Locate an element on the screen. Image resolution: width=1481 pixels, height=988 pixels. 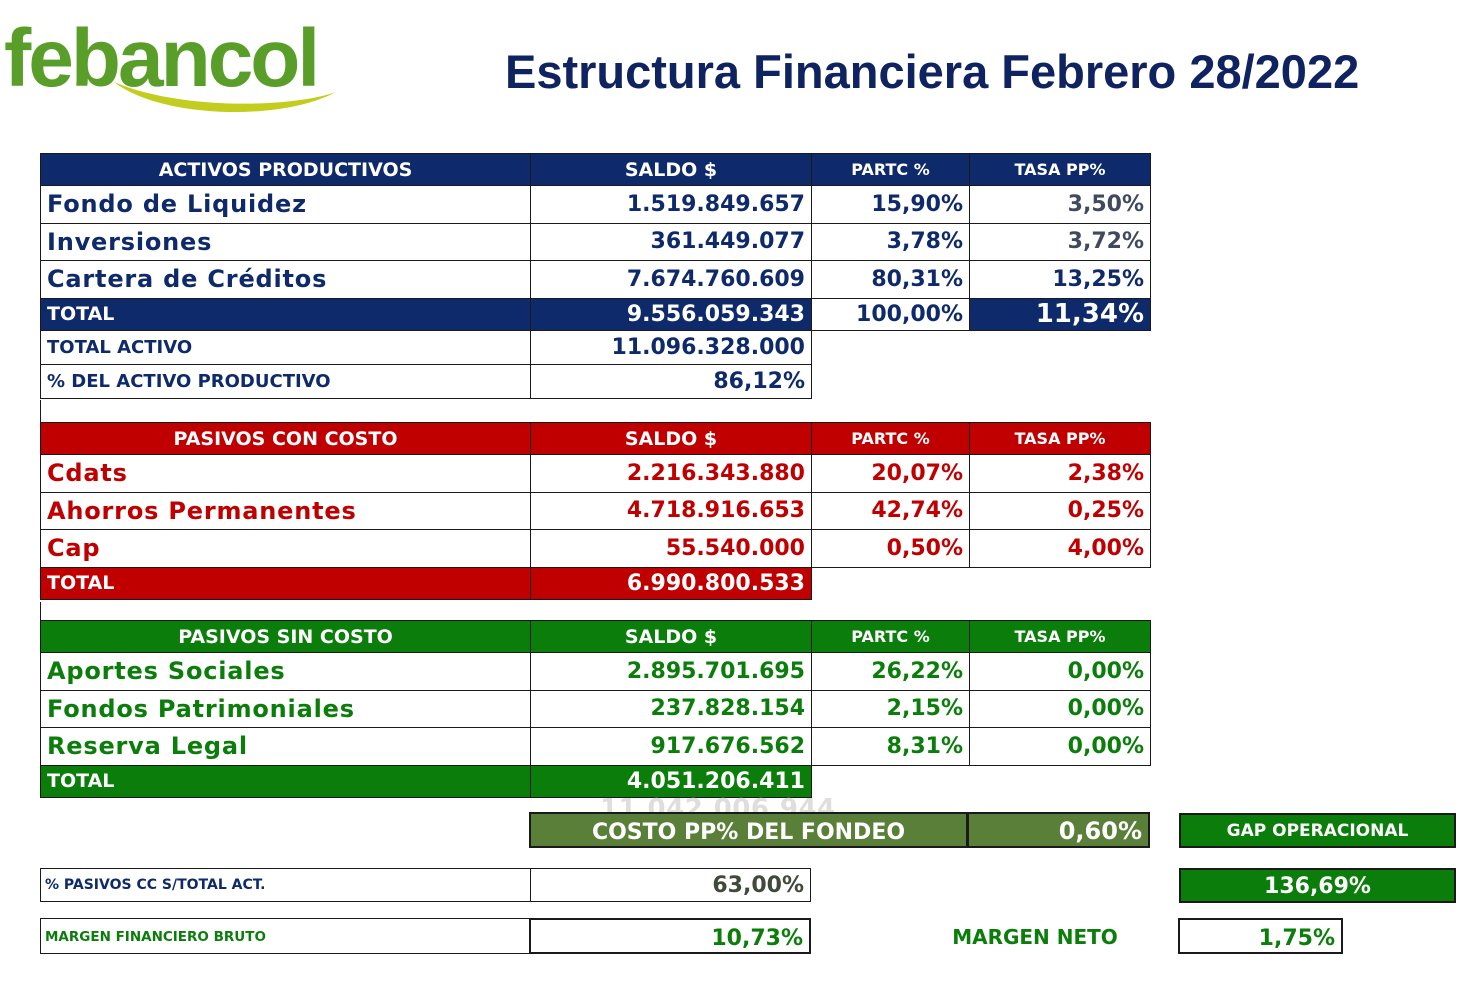
row-tasa: 4,00% is located at coordinates (1060, 548).